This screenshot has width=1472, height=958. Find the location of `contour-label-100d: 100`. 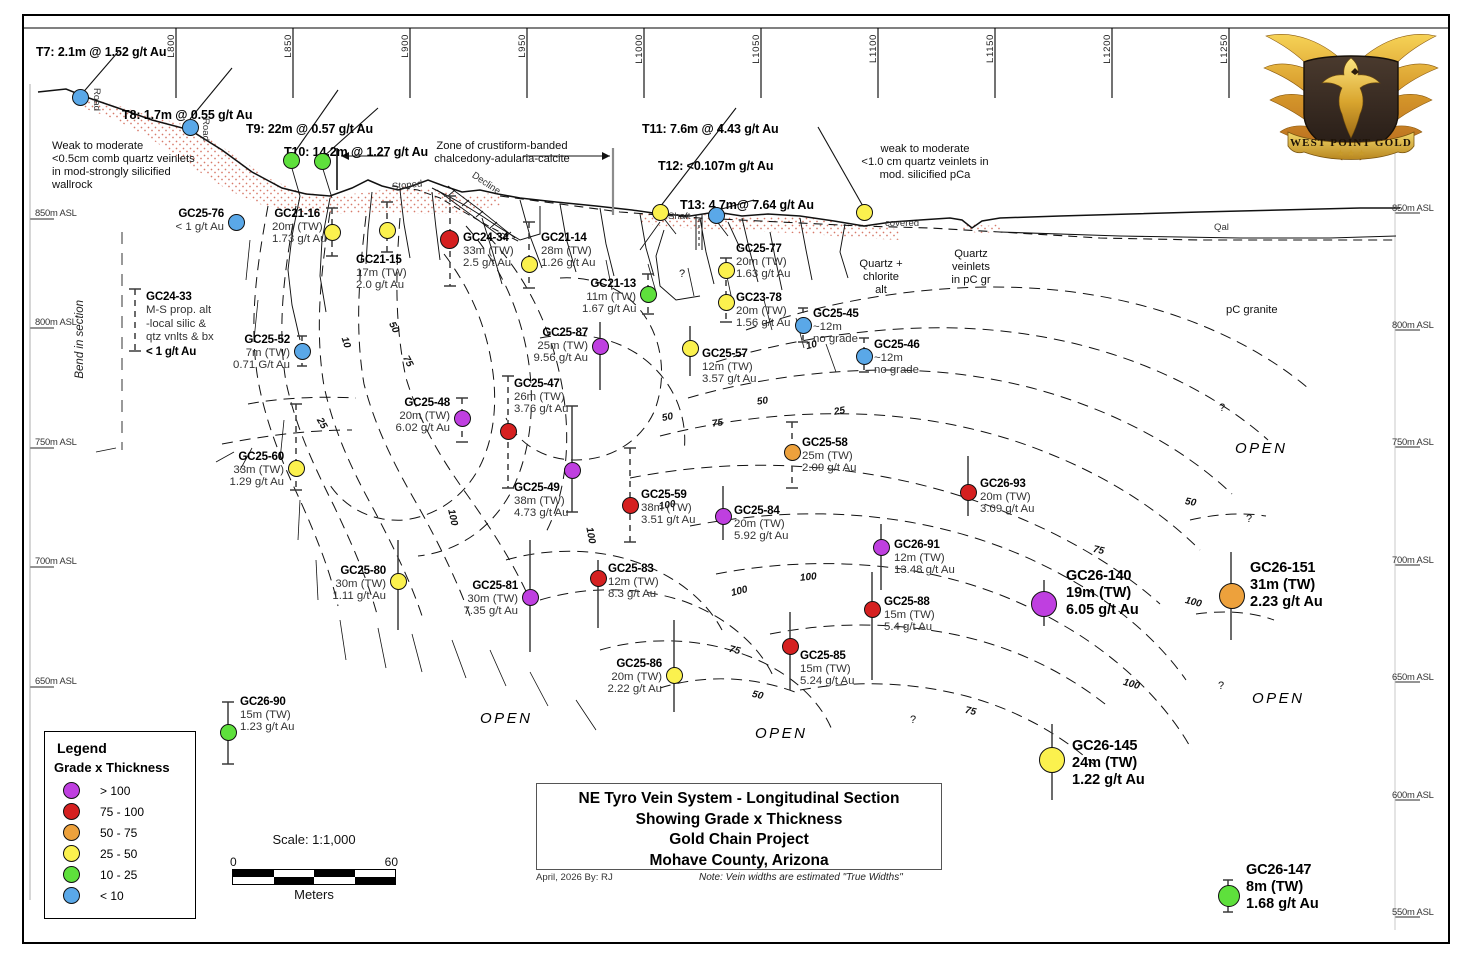

contour-label-100d: 100 is located at coordinates (808, 577).